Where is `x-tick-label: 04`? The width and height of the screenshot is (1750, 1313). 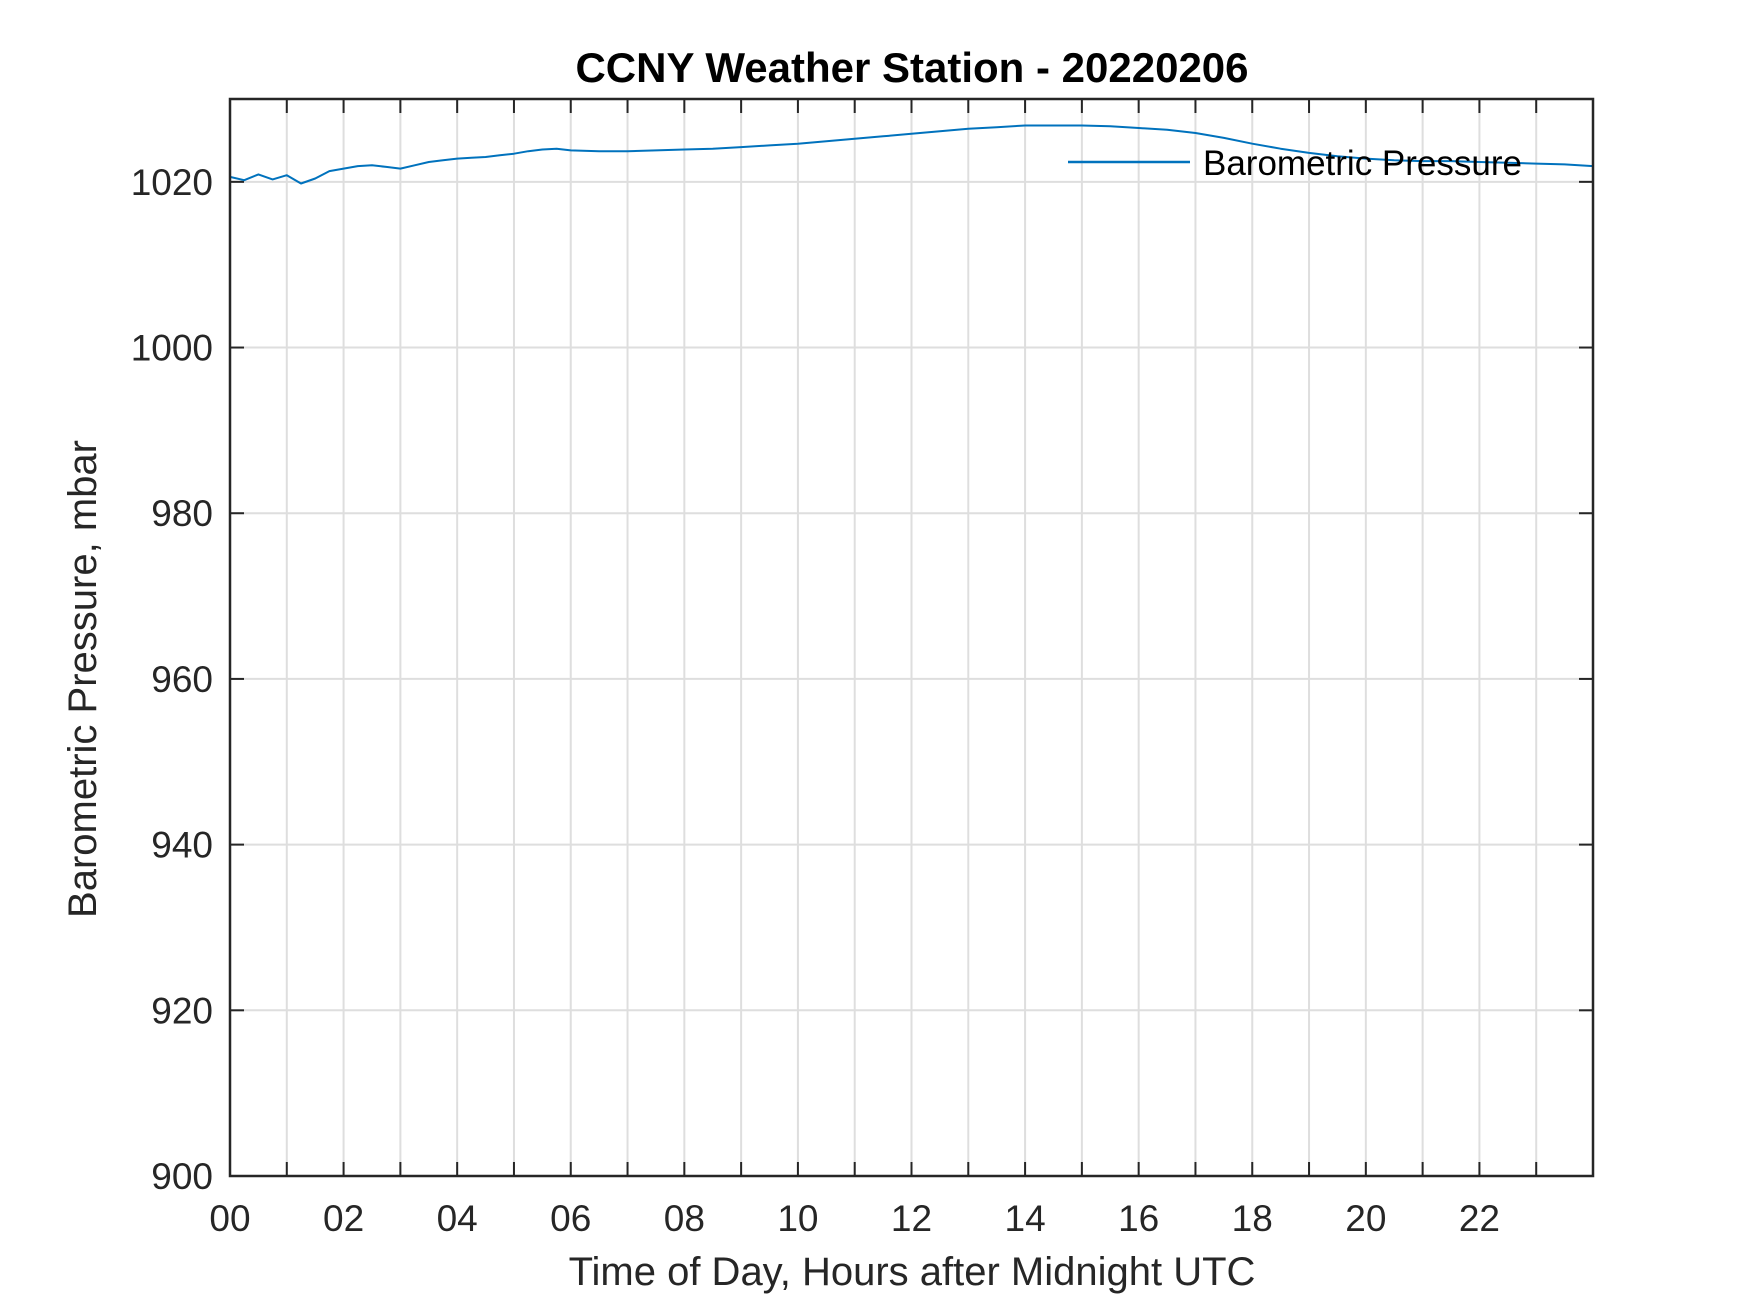 x-tick-label: 04 is located at coordinates (457, 1218).